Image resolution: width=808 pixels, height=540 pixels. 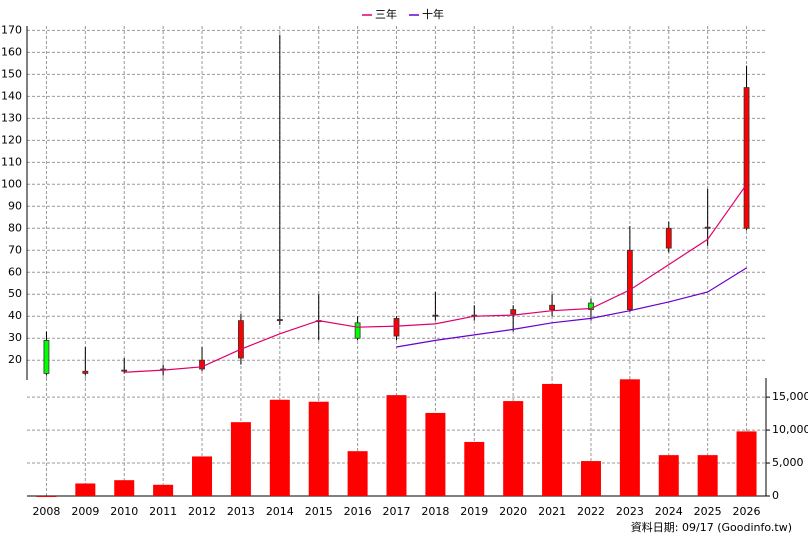 What do you see at coordinates (15, 249) in the screenshot?
I see `y-tick-label: 70` at bounding box center [15, 249].